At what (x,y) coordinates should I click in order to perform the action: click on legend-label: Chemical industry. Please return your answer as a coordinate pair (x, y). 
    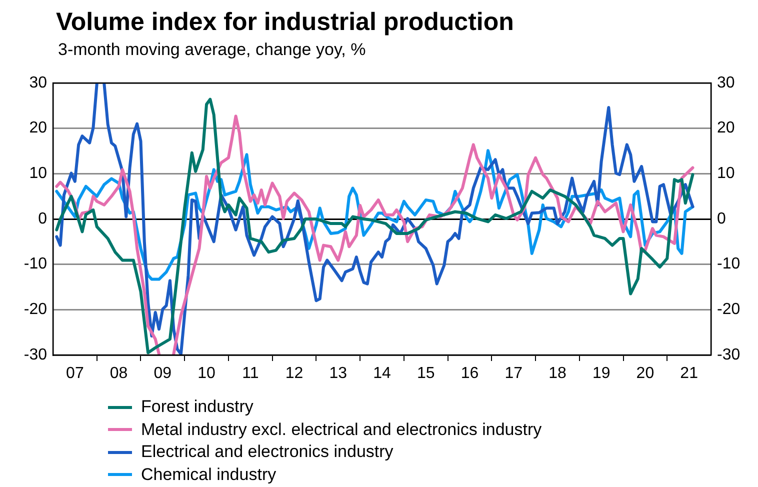
    Looking at the image, I should click on (208, 474).